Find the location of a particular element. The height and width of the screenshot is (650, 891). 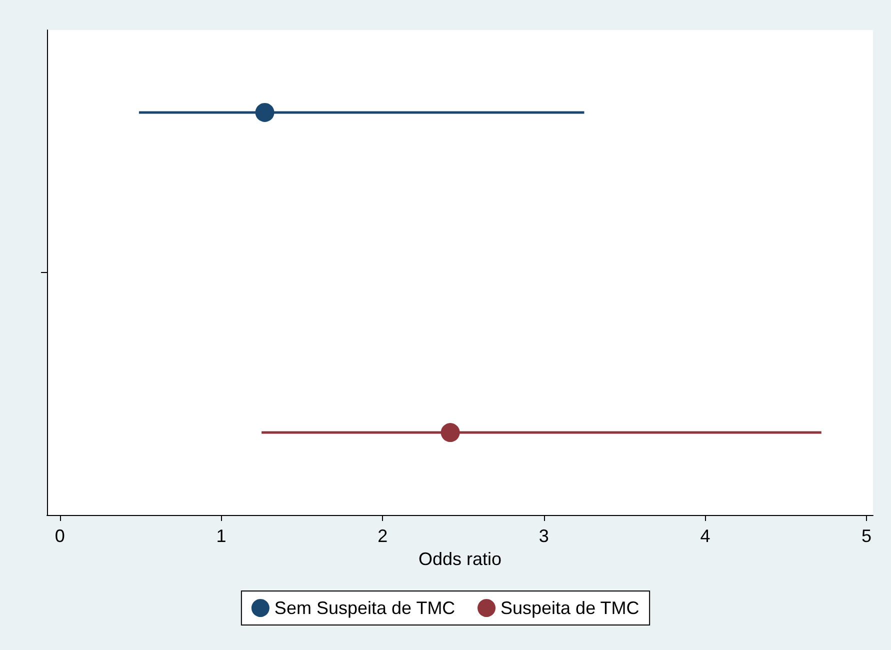

x-tick-label: 3 is located at coordinates (543, 536).